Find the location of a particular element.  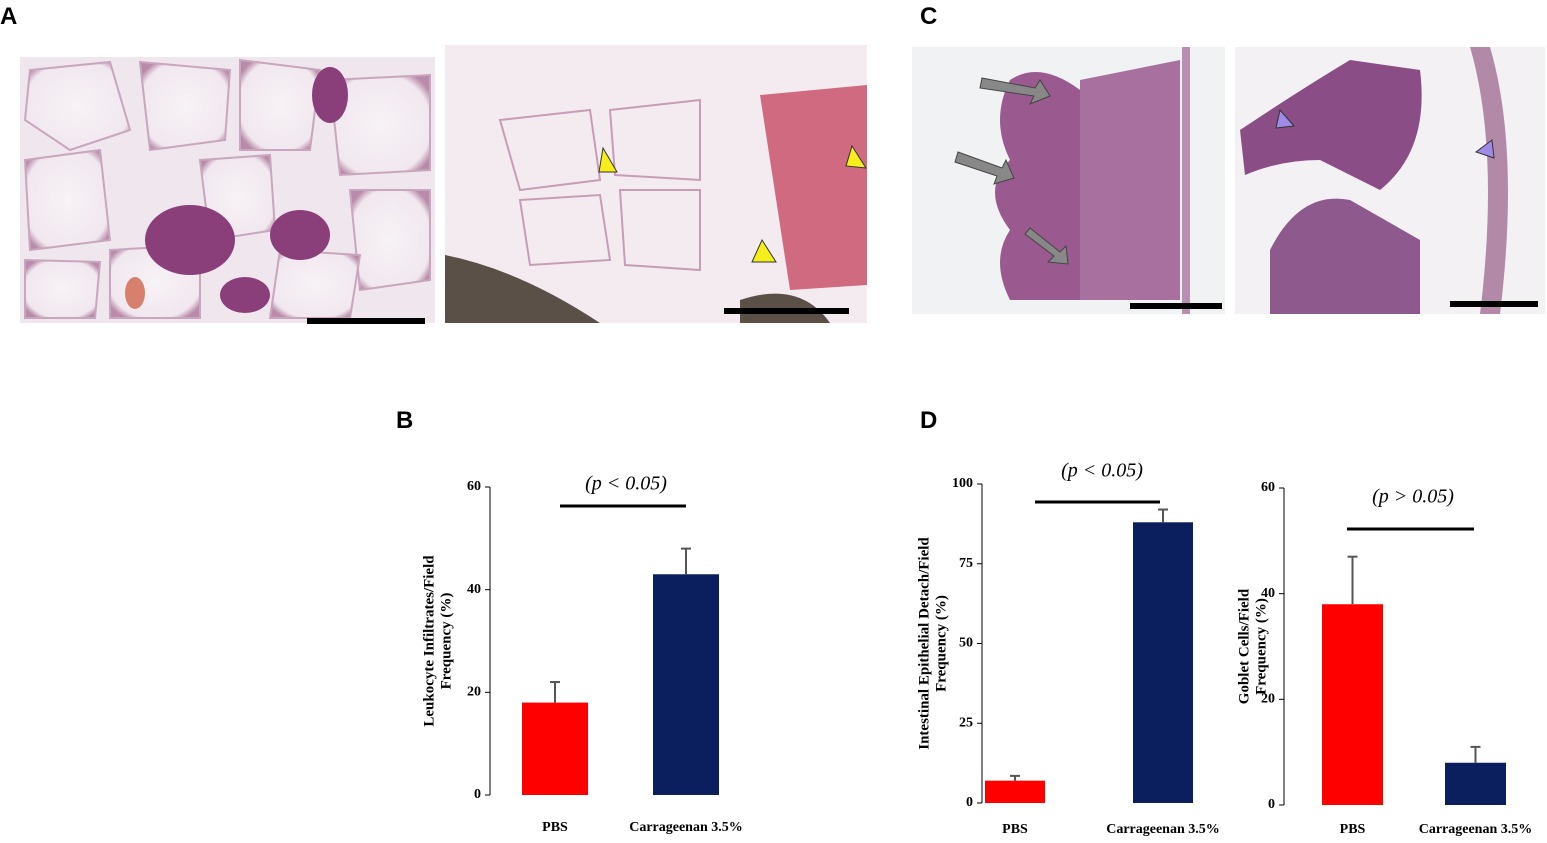

panel-label: D is located at coordinates (928, 420).